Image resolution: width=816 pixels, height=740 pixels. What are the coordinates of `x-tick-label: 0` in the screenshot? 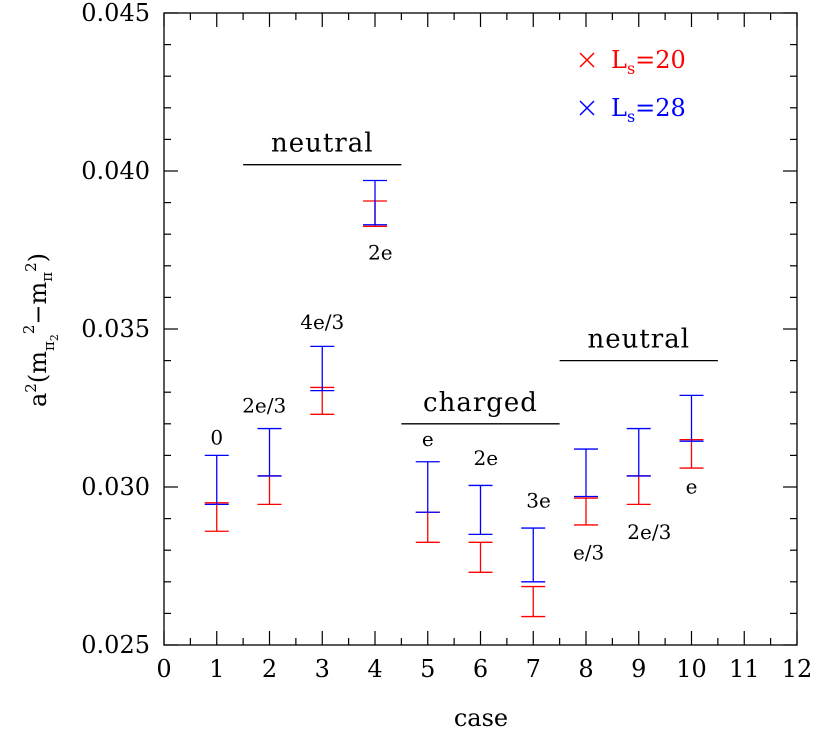 It's located at (163, 669).